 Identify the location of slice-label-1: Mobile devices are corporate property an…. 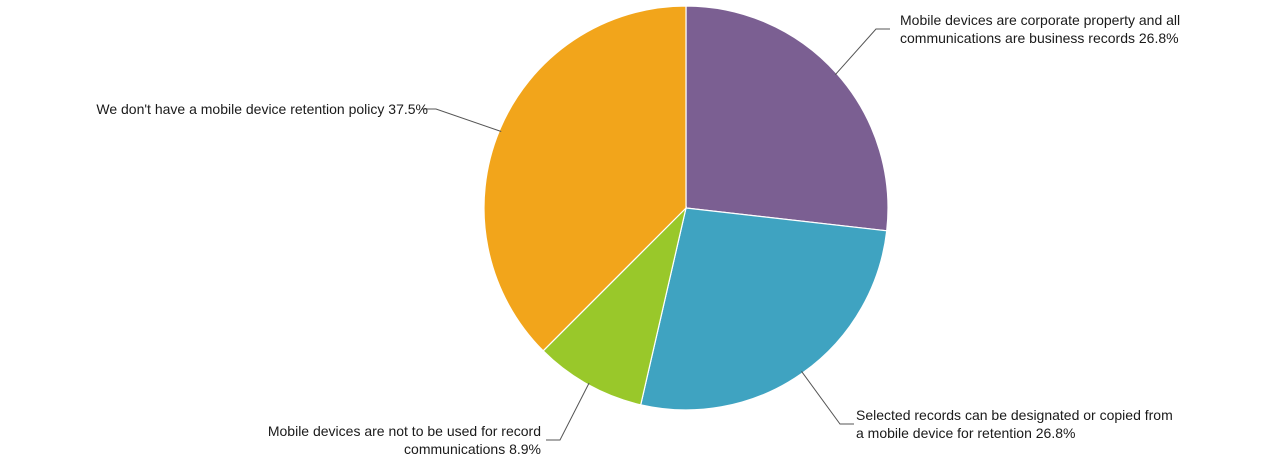
(1040, 29).